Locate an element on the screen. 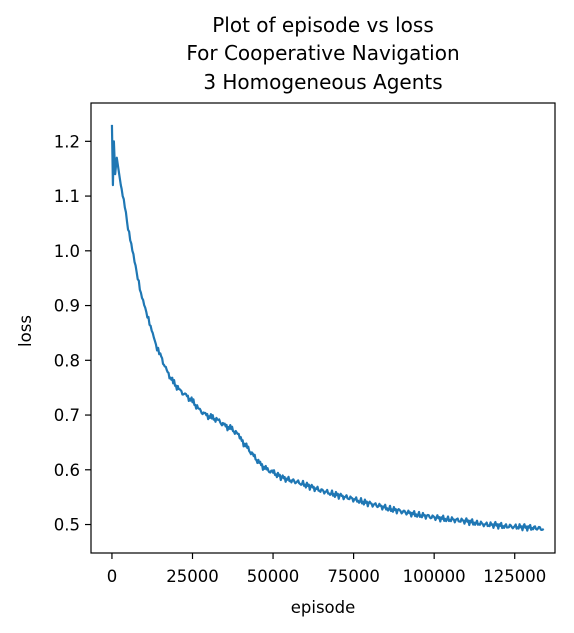 This screenshot has width=574, height=633. y-tick-label: 0.7 is located at coordinates (67, 415).